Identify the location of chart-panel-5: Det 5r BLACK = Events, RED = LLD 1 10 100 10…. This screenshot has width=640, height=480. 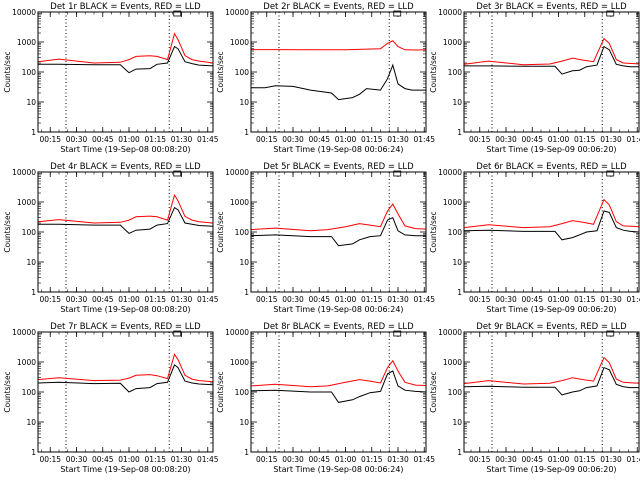
(325, 238).